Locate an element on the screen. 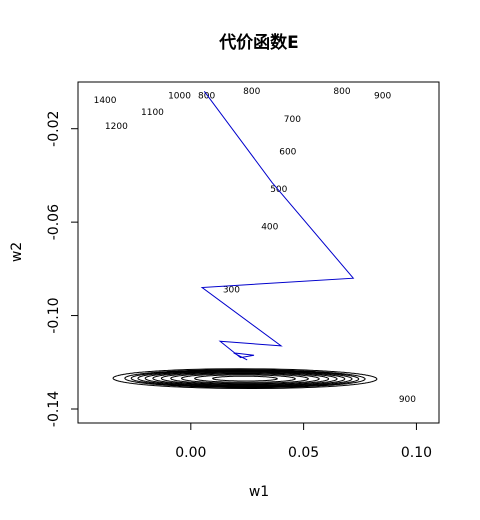 This screenshot has height=520, width=480. x-tick-label: 0.00 is located at coordinates (190, 453).